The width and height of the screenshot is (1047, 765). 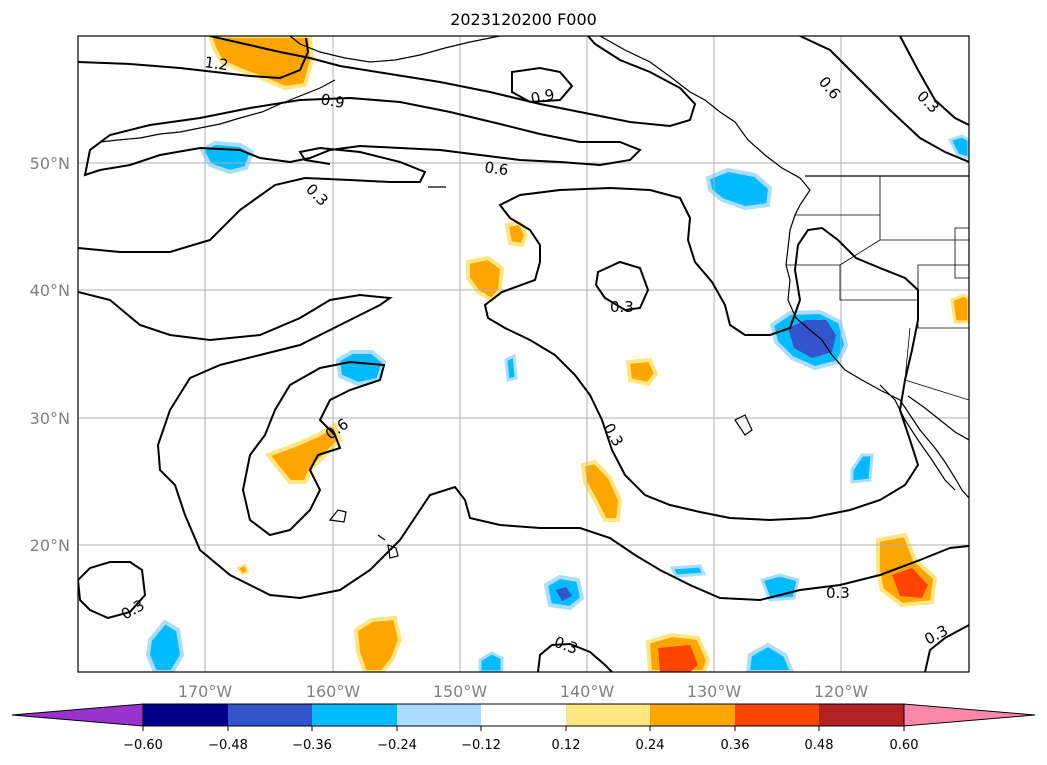 What do you see at coordinates (590, 311) in the screenshot?
I see `small-island` at bounding box center [590, 311].